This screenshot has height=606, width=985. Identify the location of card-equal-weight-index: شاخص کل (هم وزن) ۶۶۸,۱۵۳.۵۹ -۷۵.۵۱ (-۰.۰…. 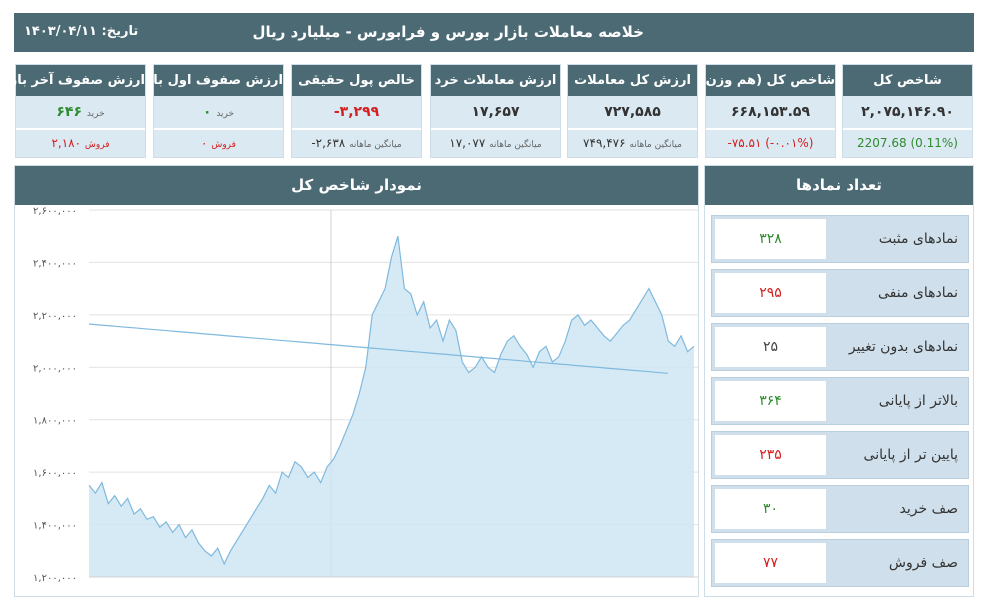
(768, 111).